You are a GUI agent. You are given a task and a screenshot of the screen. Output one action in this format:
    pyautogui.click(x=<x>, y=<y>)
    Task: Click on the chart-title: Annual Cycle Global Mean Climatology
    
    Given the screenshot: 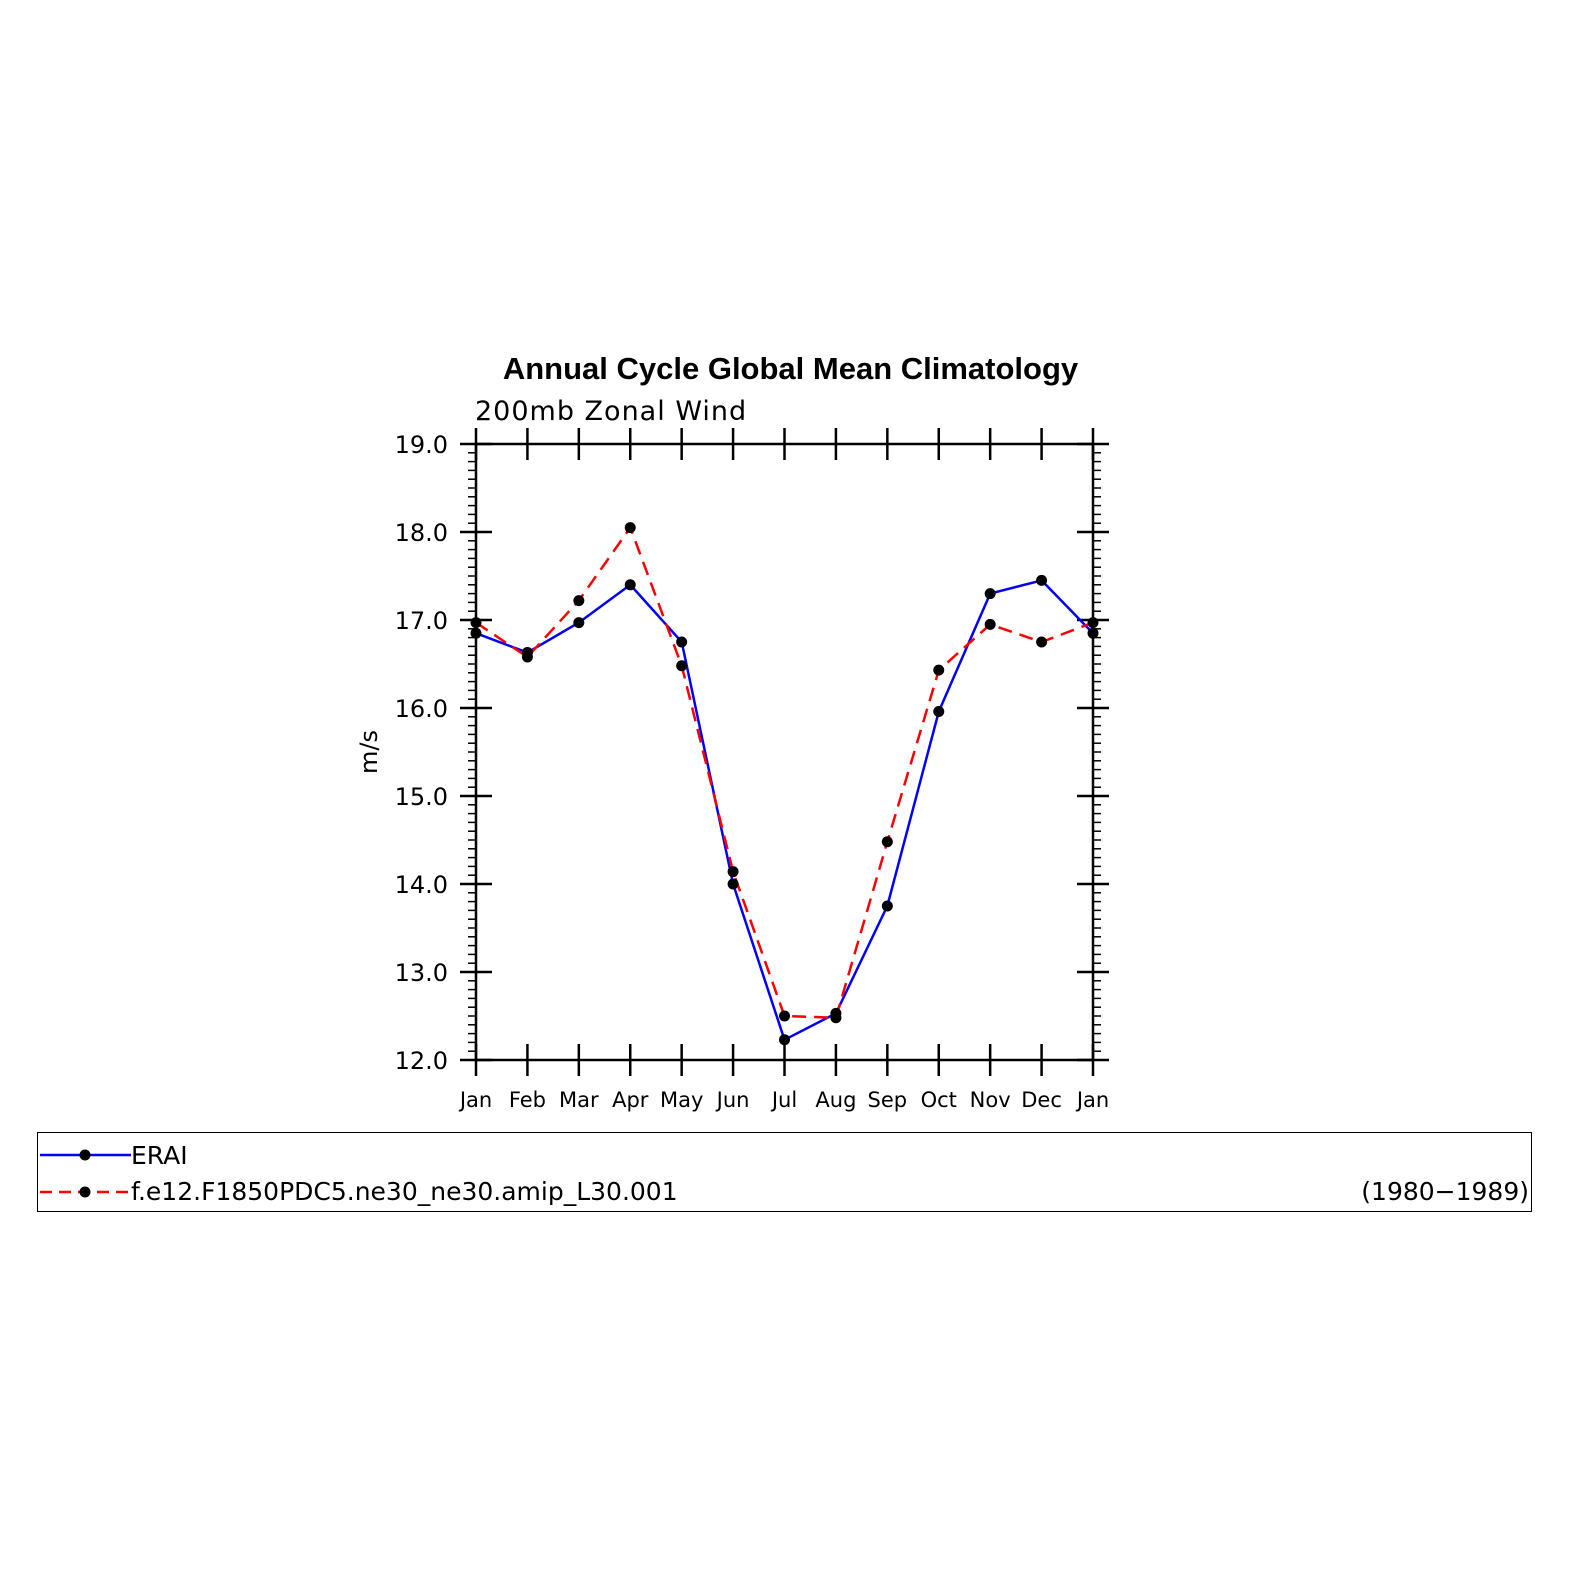 What is the action you would take?
    pyautogui.click(x=790, y=368)
    